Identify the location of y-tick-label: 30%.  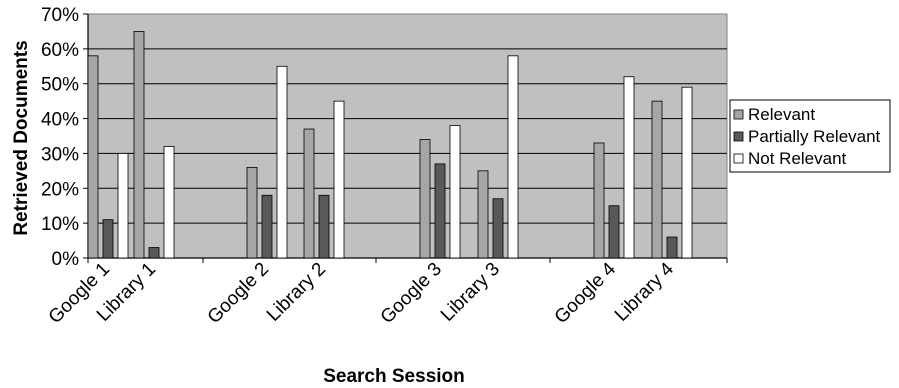
(60, 154).